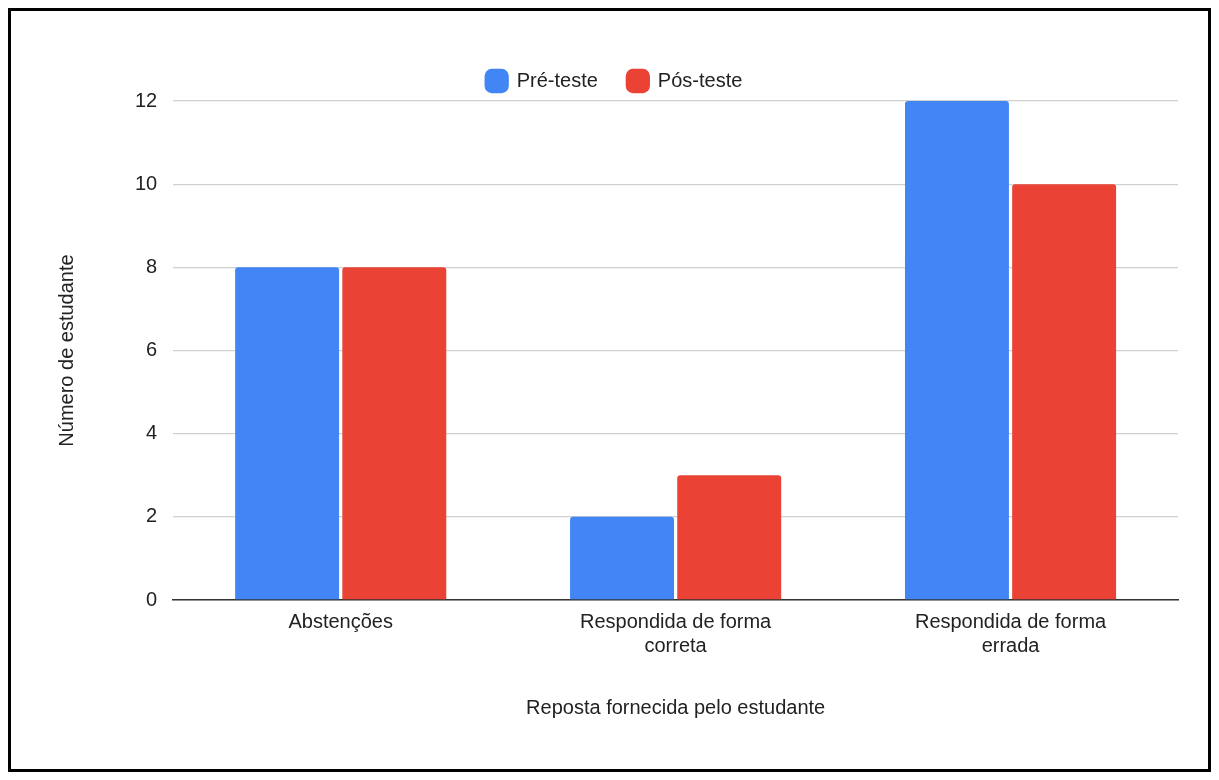  I want to click on y-tick-label: 12, so click(146, 99).